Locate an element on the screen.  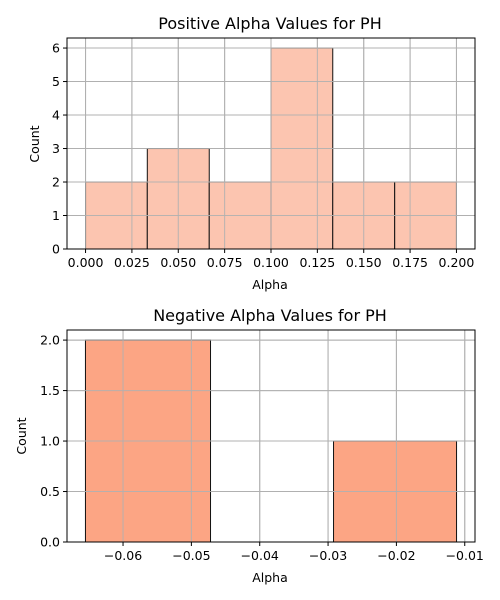
y-tick-label: 5 is located at coordinates (56, 81).